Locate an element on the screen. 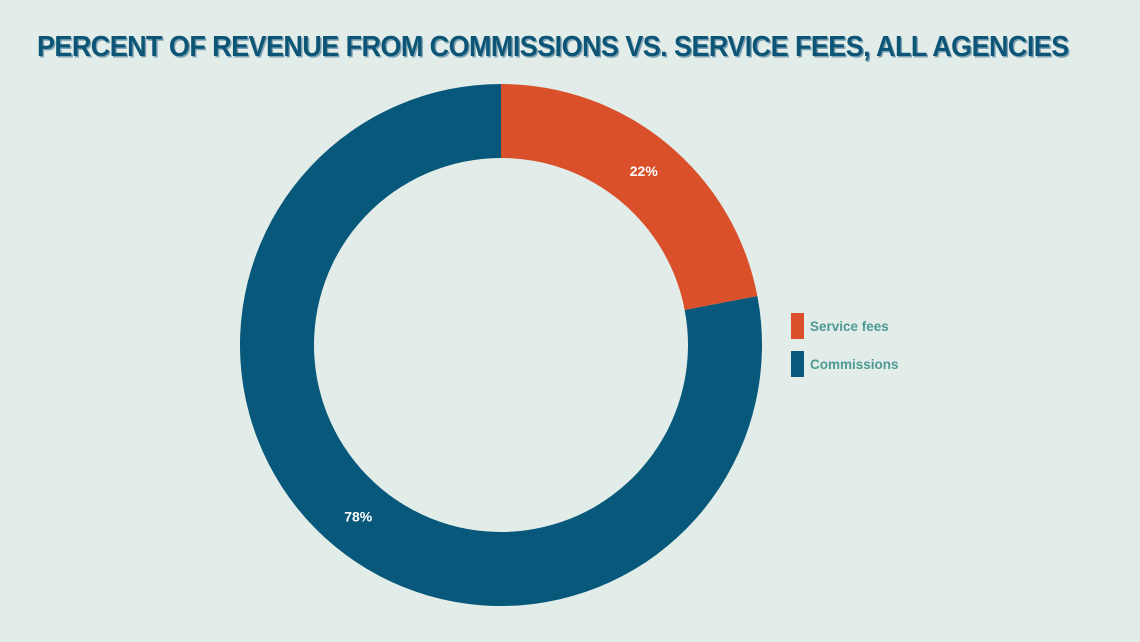  slice-label-commissions: 78% is located at coordinates (358, 516).